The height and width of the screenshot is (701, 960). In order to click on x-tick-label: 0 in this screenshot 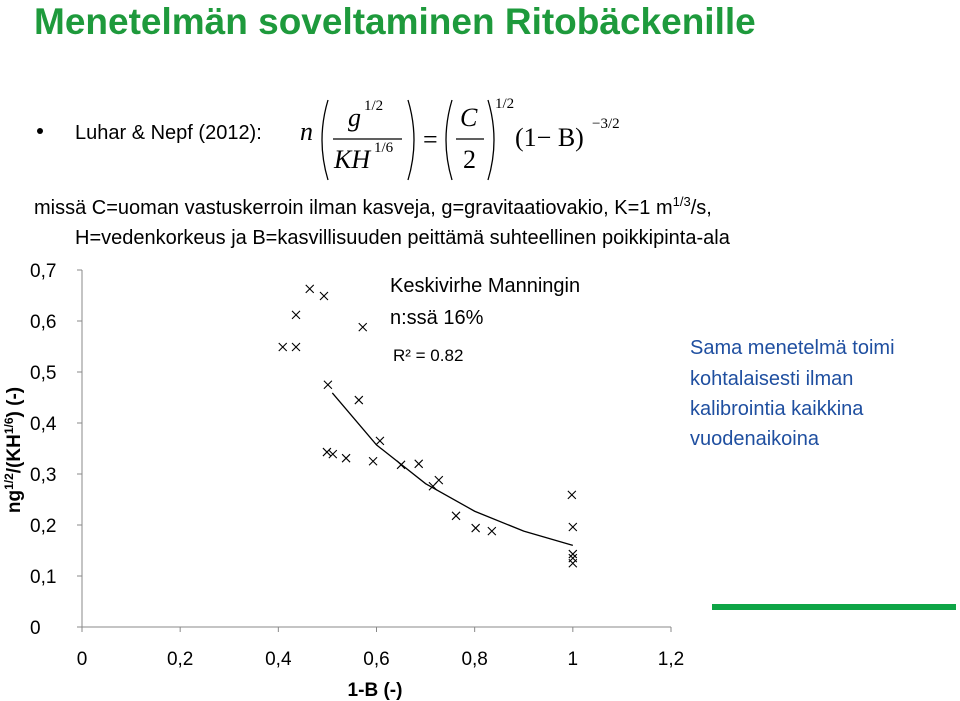, I will do `click(82, 659)`.